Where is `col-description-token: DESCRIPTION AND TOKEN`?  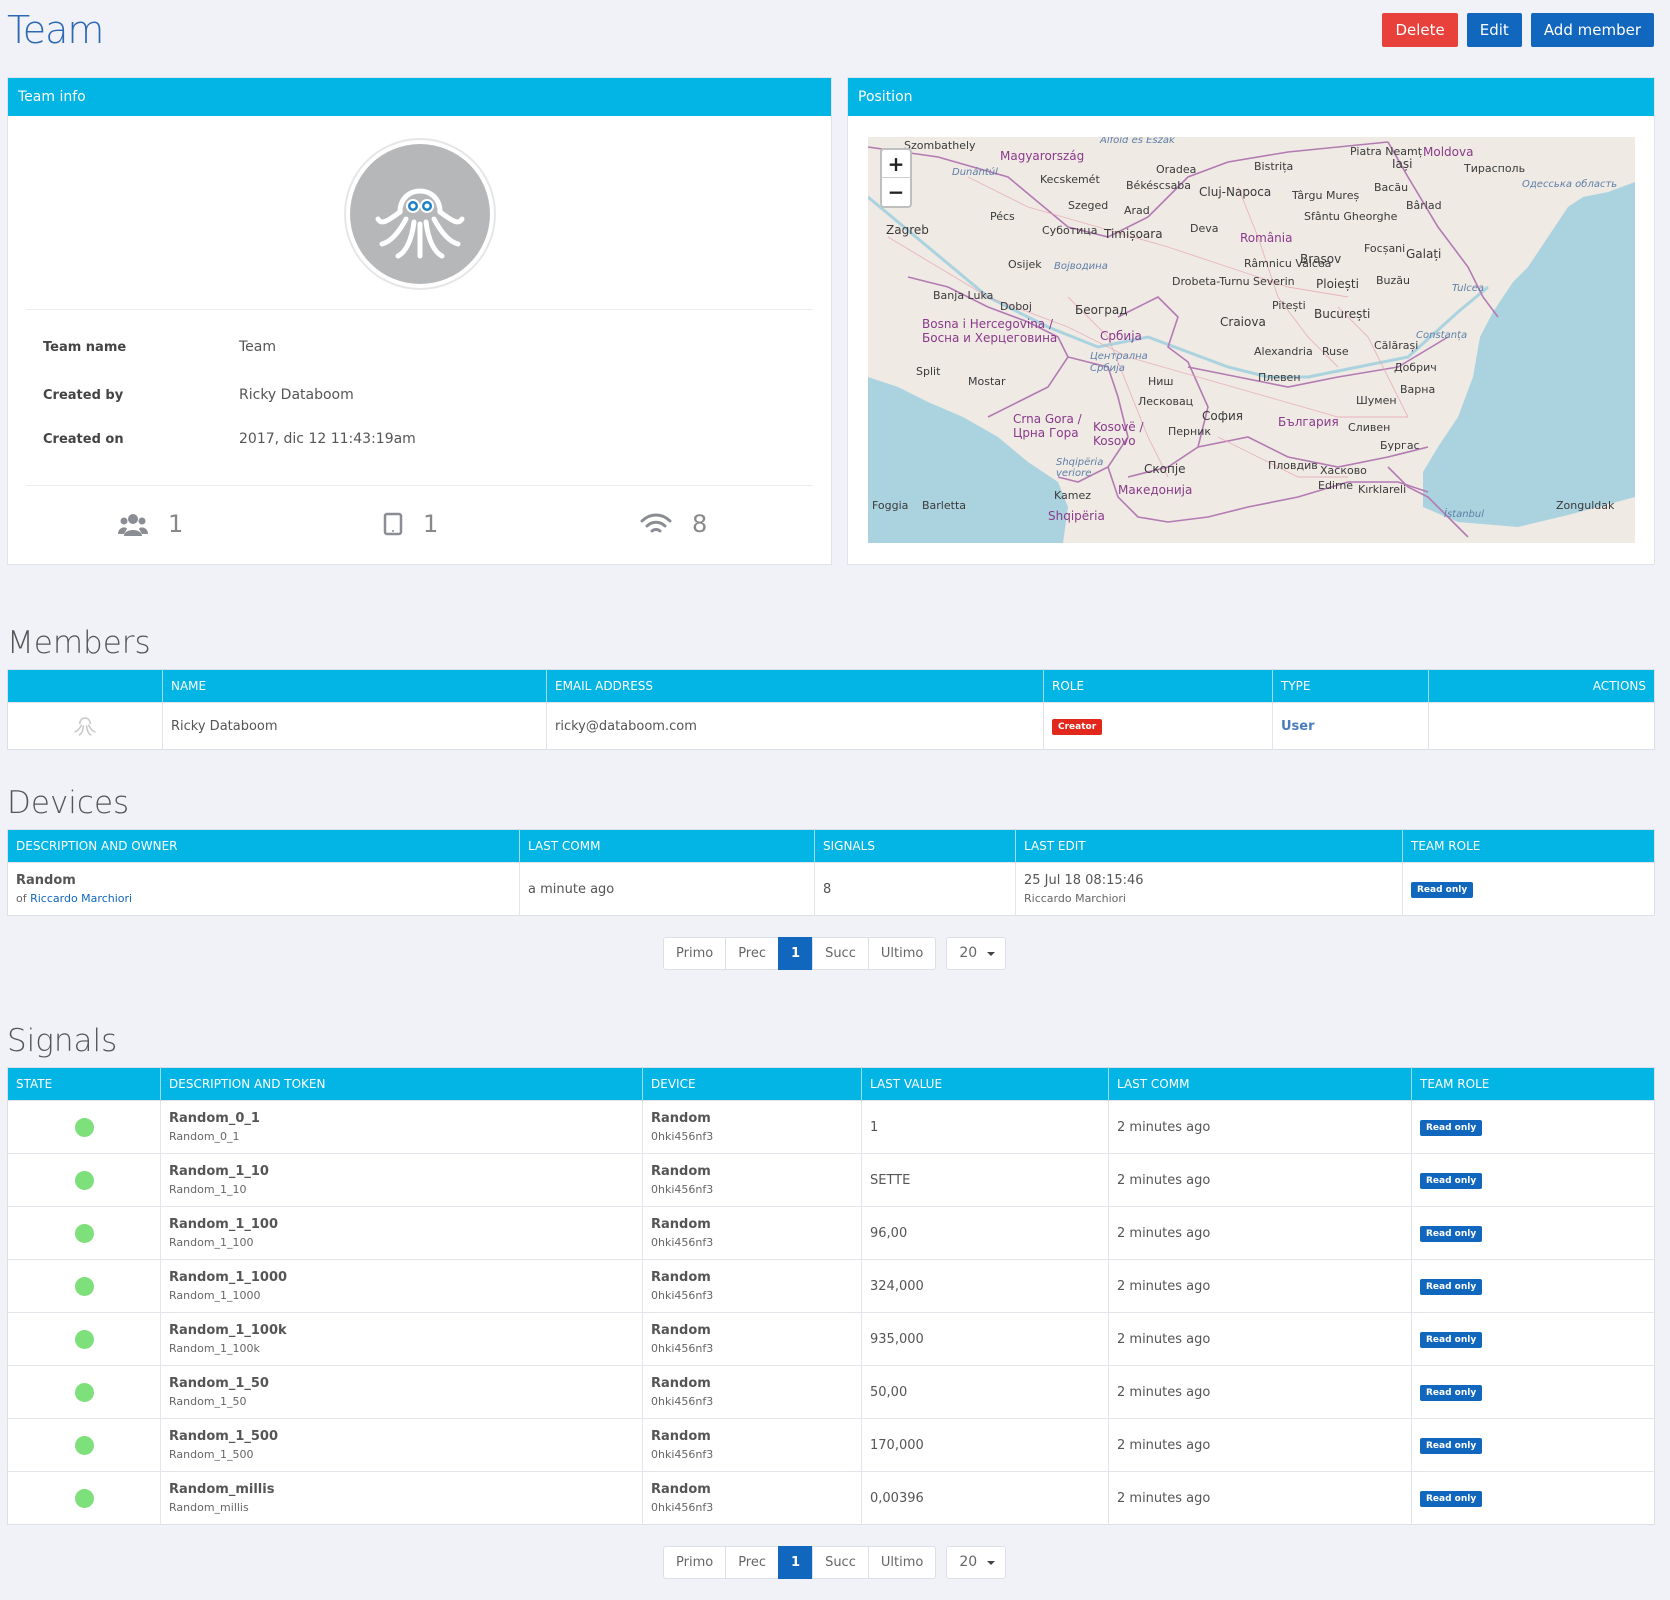 col-description-token: DESCRIPTION AND TOKEN is located at coordinates (401, 1084).